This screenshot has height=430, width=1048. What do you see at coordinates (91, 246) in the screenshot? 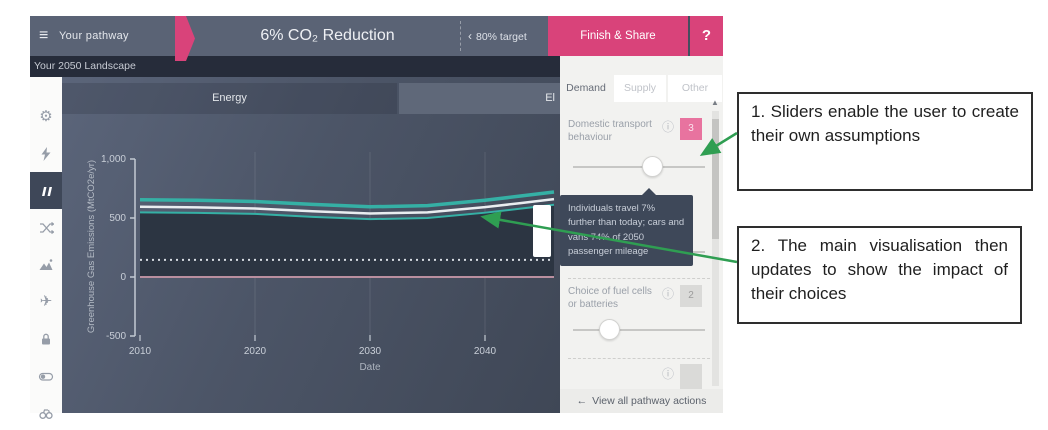
I see `y-axis-label: Greenhouse Gas Emissions (MtCO2e/yr)` at bounding box center [91, 246].